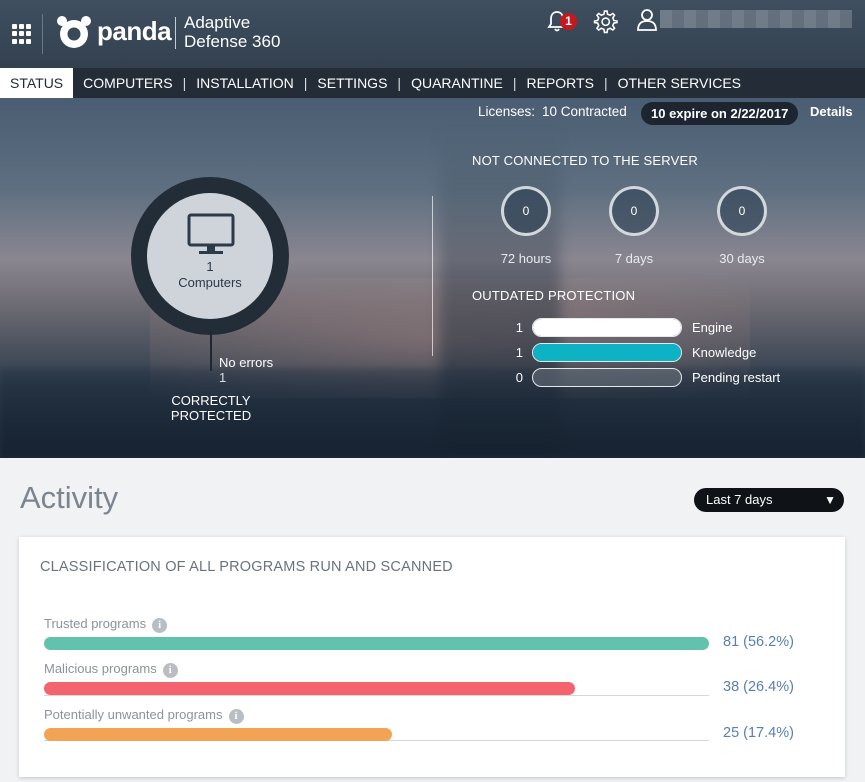 Image resolution: width=865 pixels, height=782 pixels. I want to click on program-bar-trusted, so click(376, 643).